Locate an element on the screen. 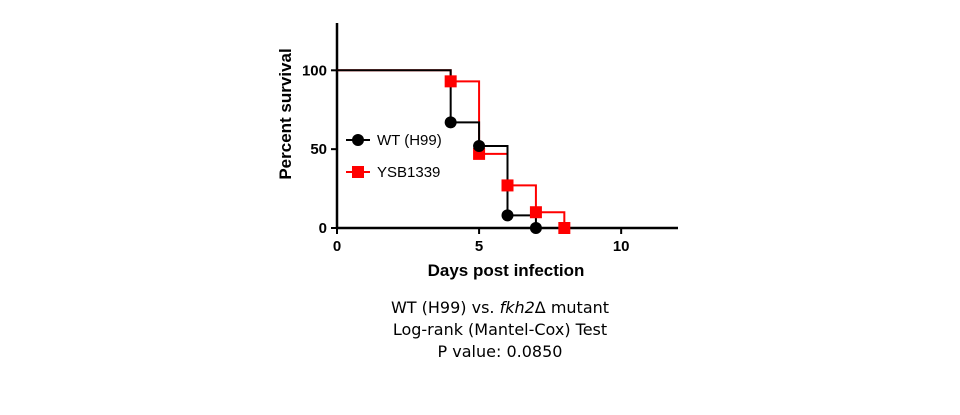  caption-line-2: Log-rank (Mantel-Cox) Test is located at coordinates (500, 329).